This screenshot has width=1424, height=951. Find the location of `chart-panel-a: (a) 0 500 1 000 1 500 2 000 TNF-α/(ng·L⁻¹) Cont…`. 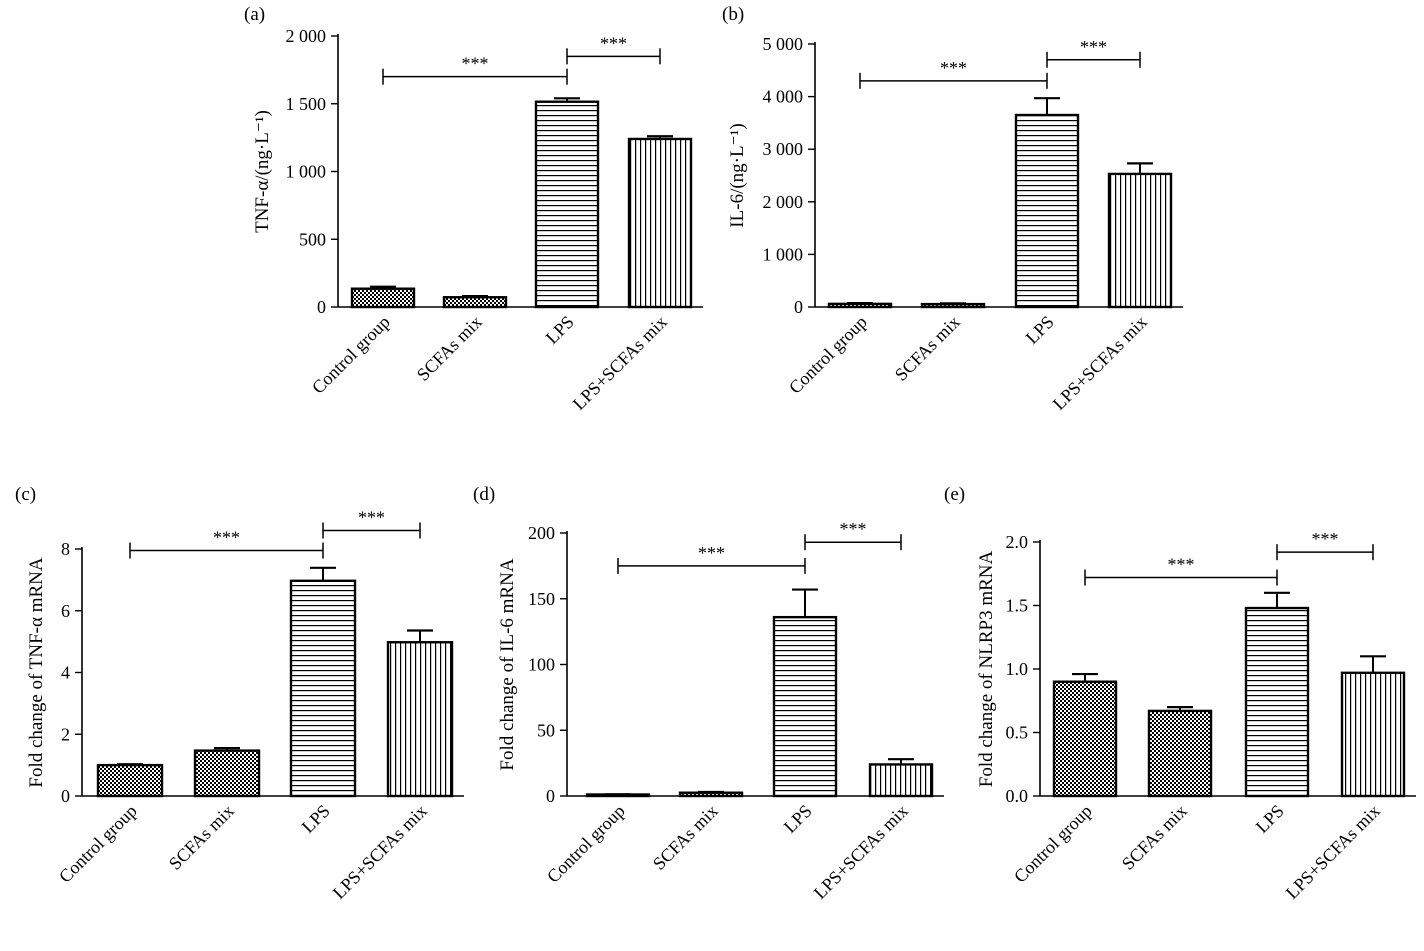

chart-panel-a: (a) 0 500 1 000 1 500 2 000 TNF-α/(ng·L⁻¹) Cont… is located at coordinates (473, 209).